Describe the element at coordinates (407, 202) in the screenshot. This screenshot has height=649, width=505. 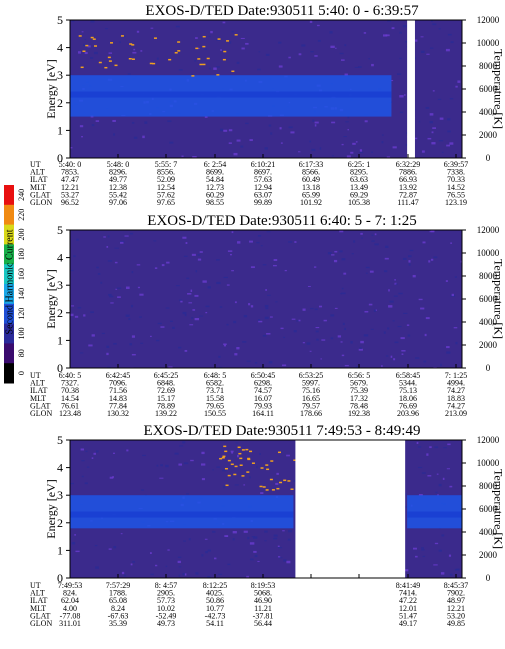
I see `table-cell: 111.47` at that location.